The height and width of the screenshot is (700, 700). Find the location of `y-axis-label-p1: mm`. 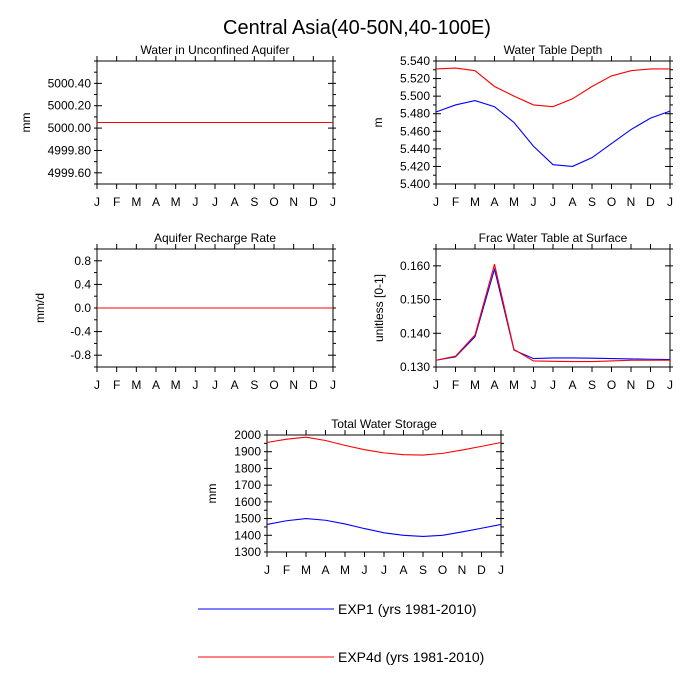

y-axis-label-p1: mm is located at coordinates (26, 123).